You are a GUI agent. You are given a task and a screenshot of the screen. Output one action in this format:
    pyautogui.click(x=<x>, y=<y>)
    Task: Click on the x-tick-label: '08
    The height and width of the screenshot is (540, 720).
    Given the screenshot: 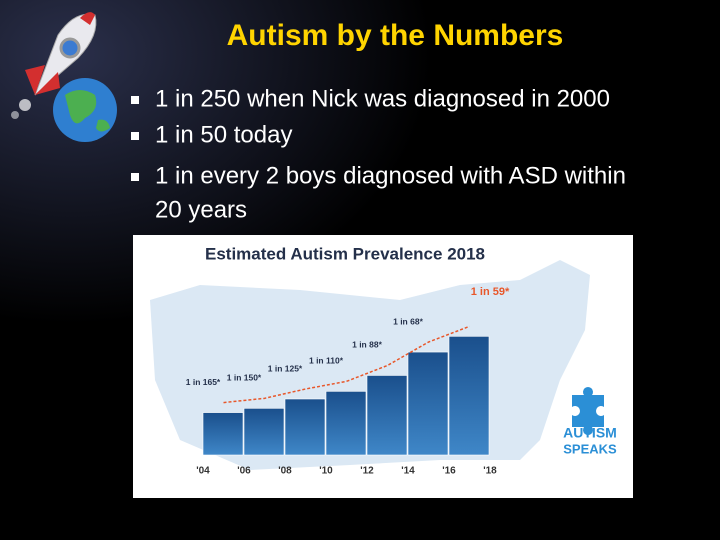 What is the action you would take?
    pyautogui.click(x=285, y=471)
    